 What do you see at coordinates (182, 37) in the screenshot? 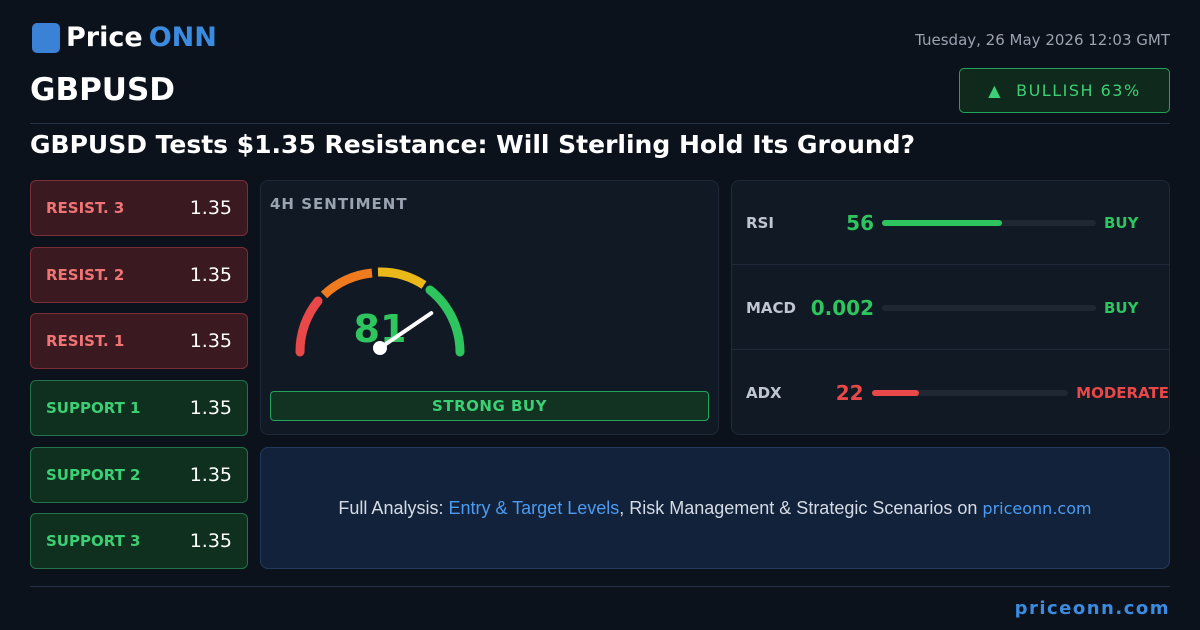
I see `logo-suffix: ONN` at bounding box center [182, 37].